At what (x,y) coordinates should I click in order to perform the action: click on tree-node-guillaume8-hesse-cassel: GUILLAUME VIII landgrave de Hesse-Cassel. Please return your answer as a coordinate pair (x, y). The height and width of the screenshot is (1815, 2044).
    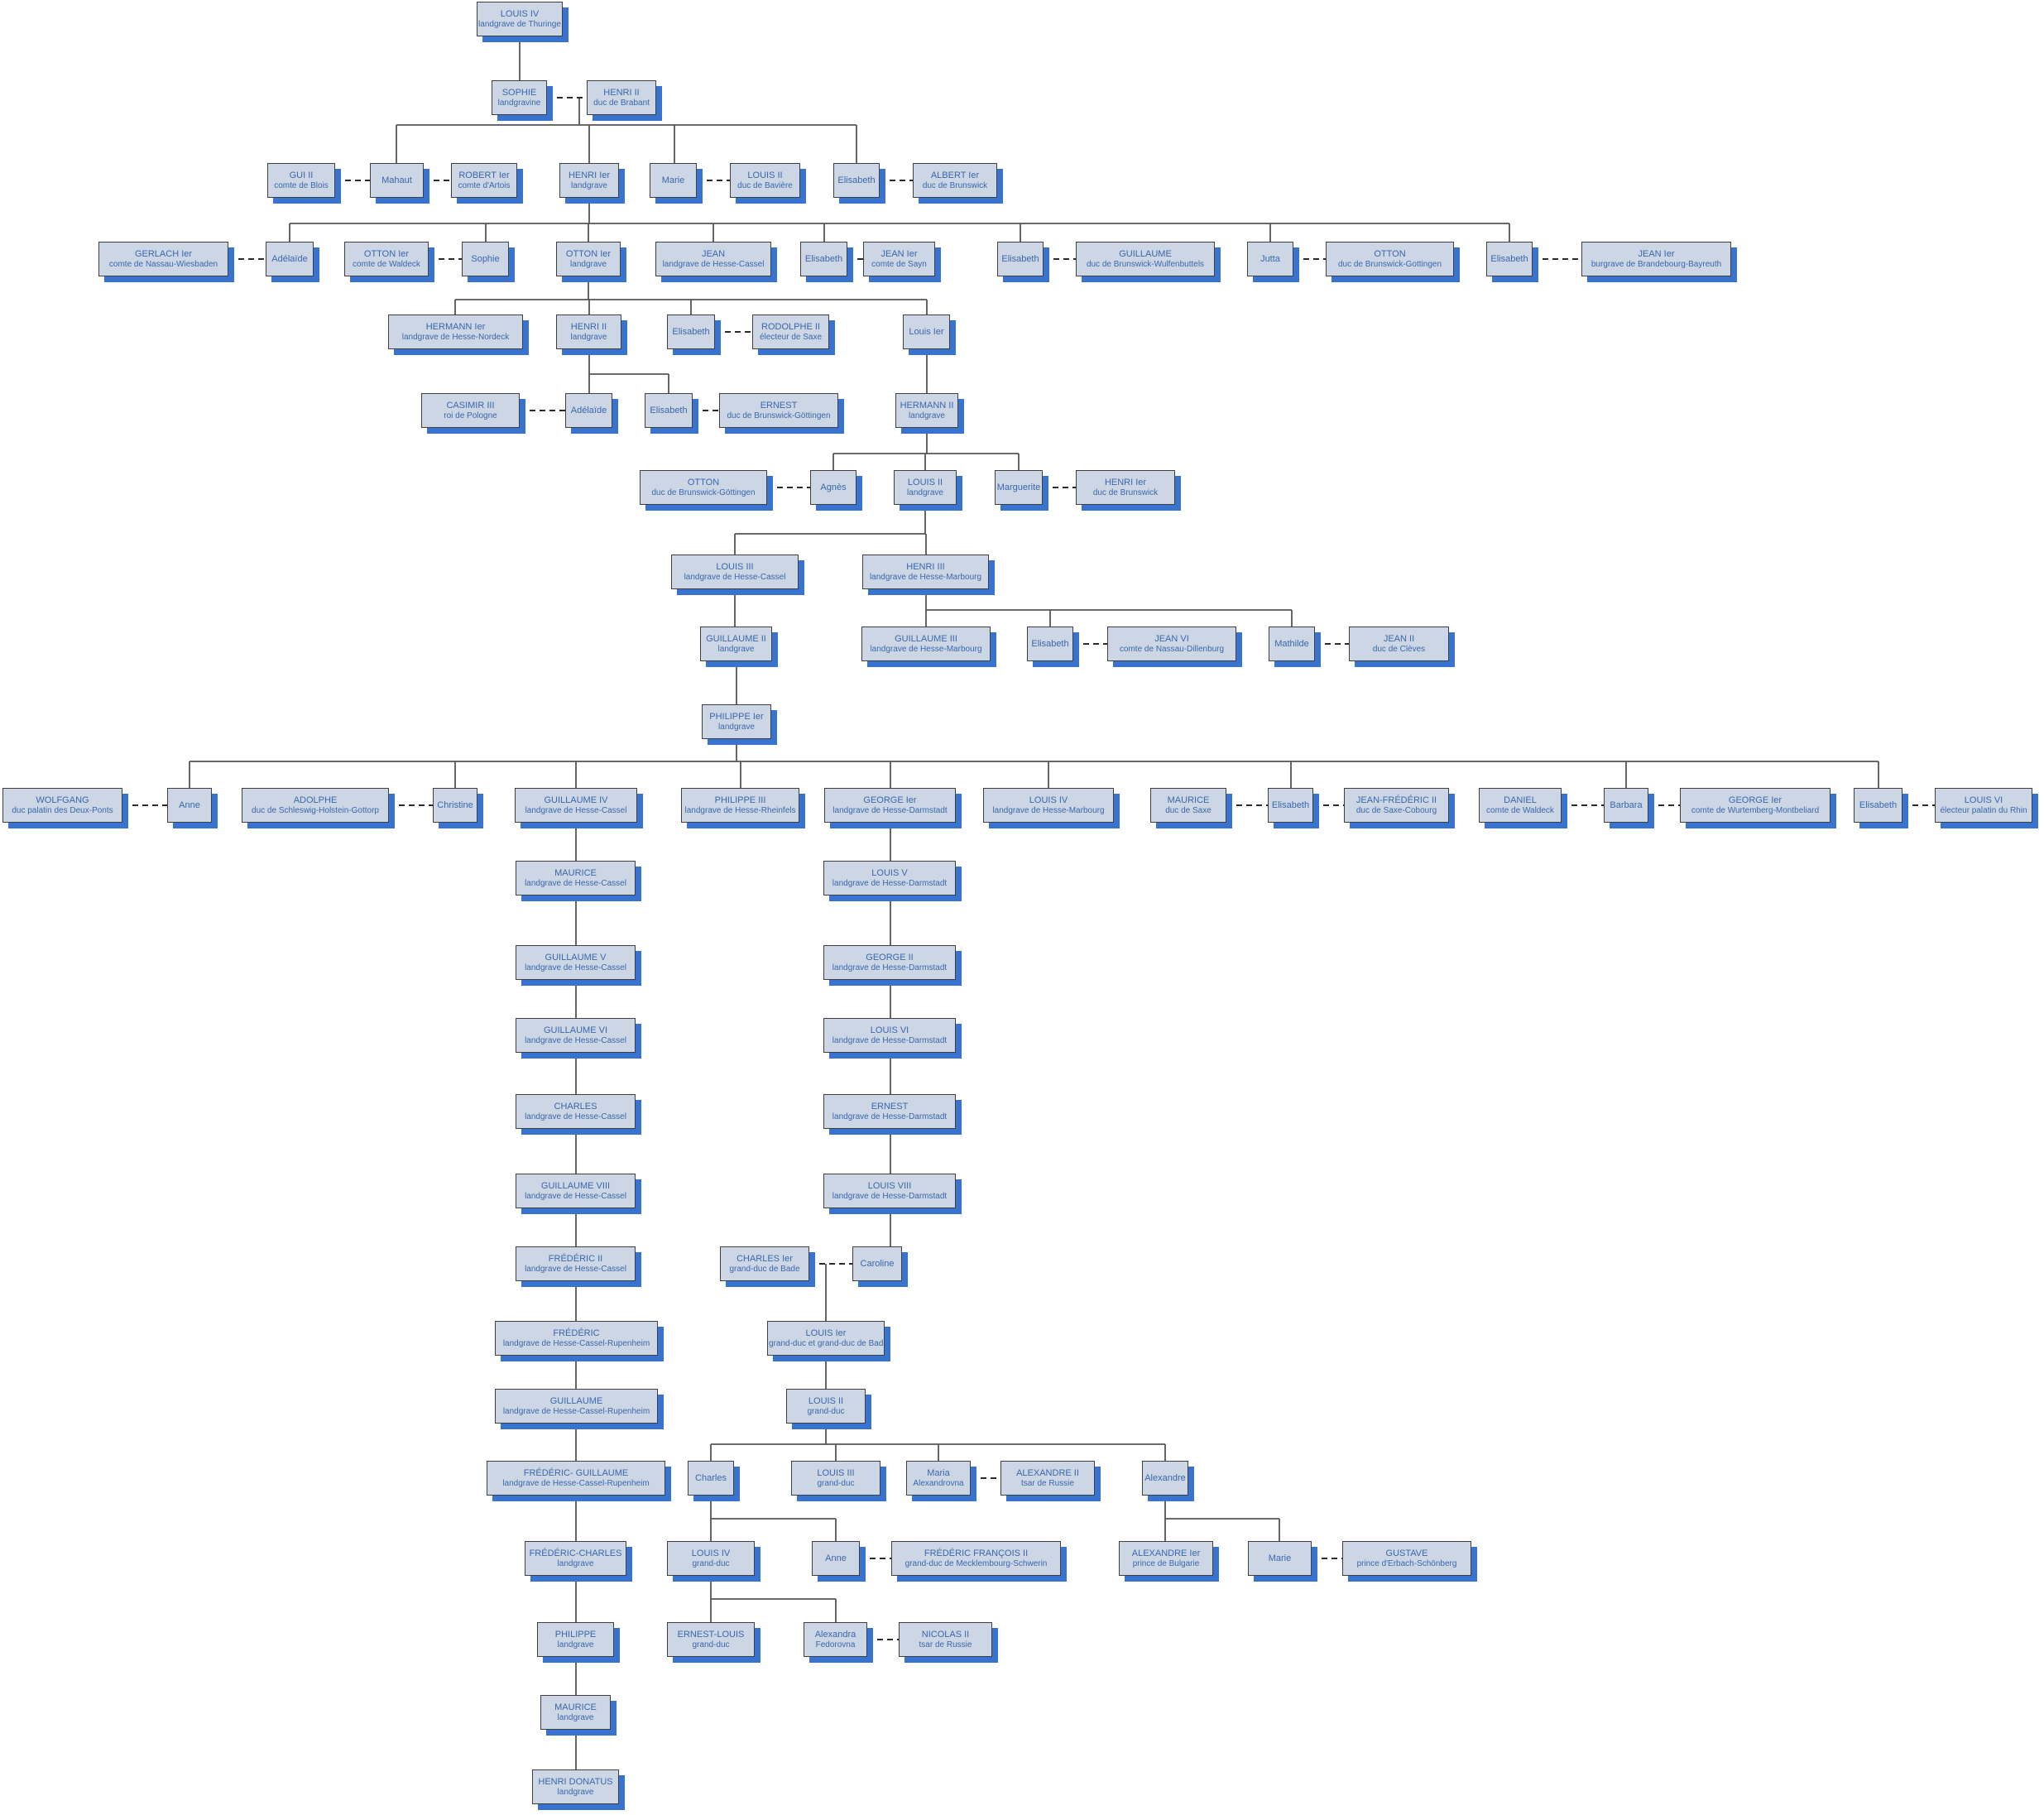
    Looking at the image, I should click on (576, 1191).